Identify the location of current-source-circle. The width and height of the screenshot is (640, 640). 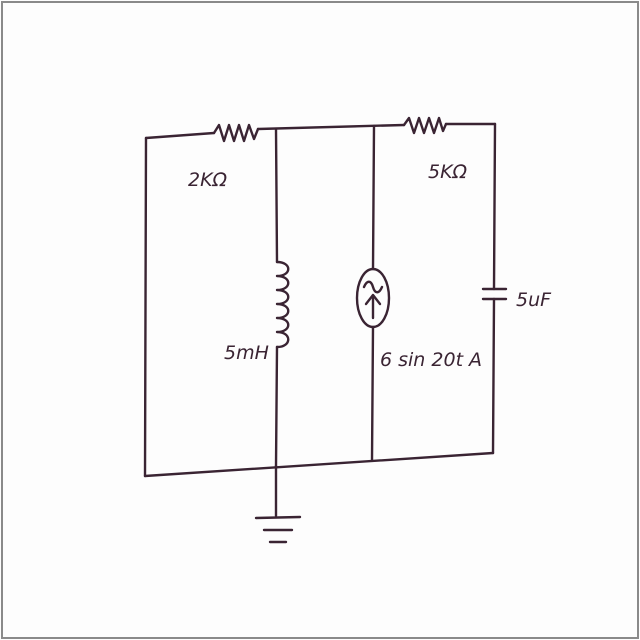
(373, 298).